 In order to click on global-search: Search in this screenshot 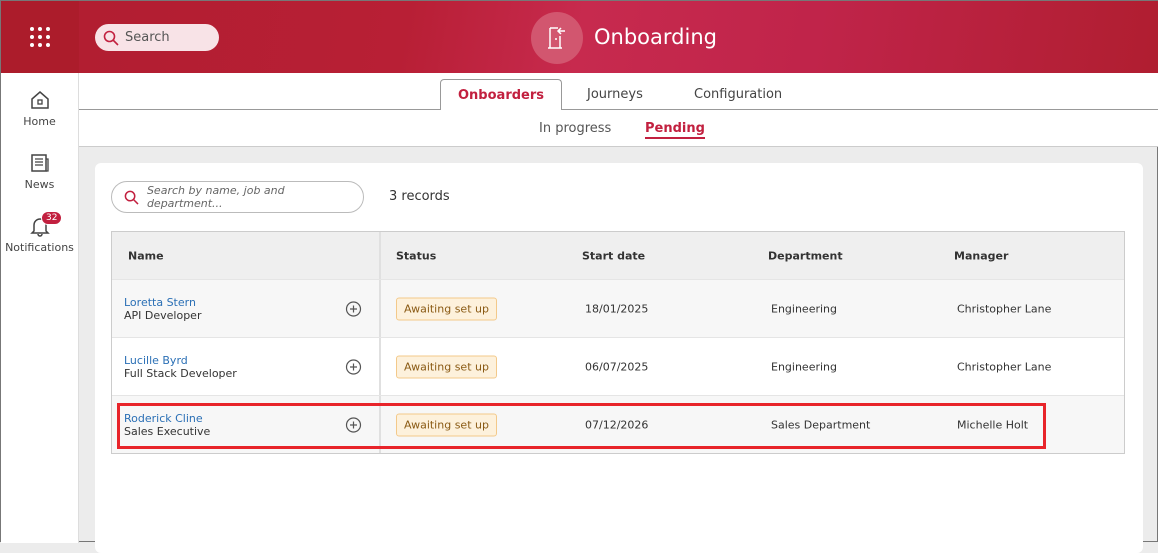, I will do `click(157, 37)`.